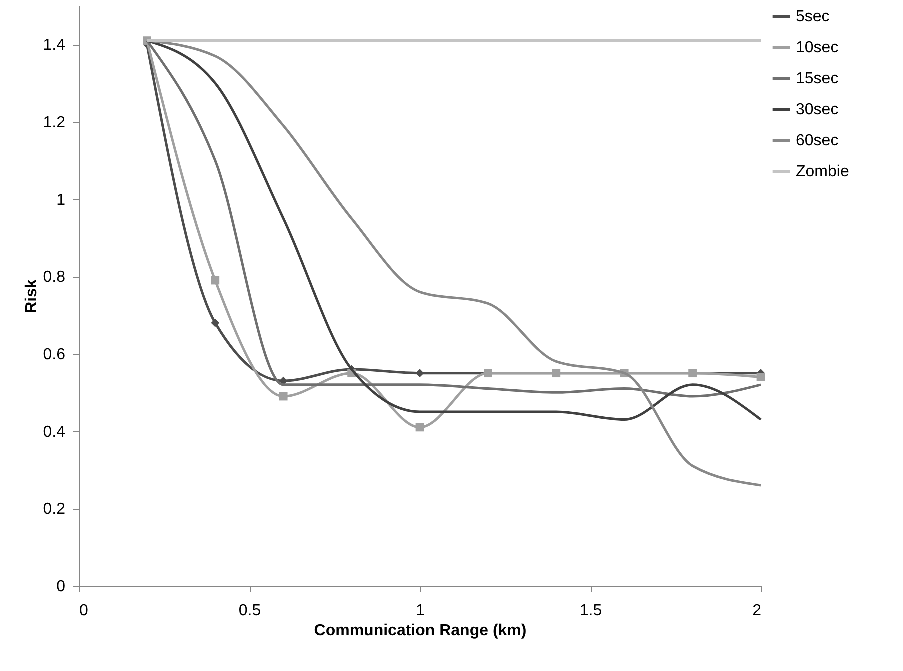 The width and height of the screenshot is (903, 671). Describe the element at coordinates (54, 509) in the screenshot. I see `y-tick-label: 0.2` at that location.